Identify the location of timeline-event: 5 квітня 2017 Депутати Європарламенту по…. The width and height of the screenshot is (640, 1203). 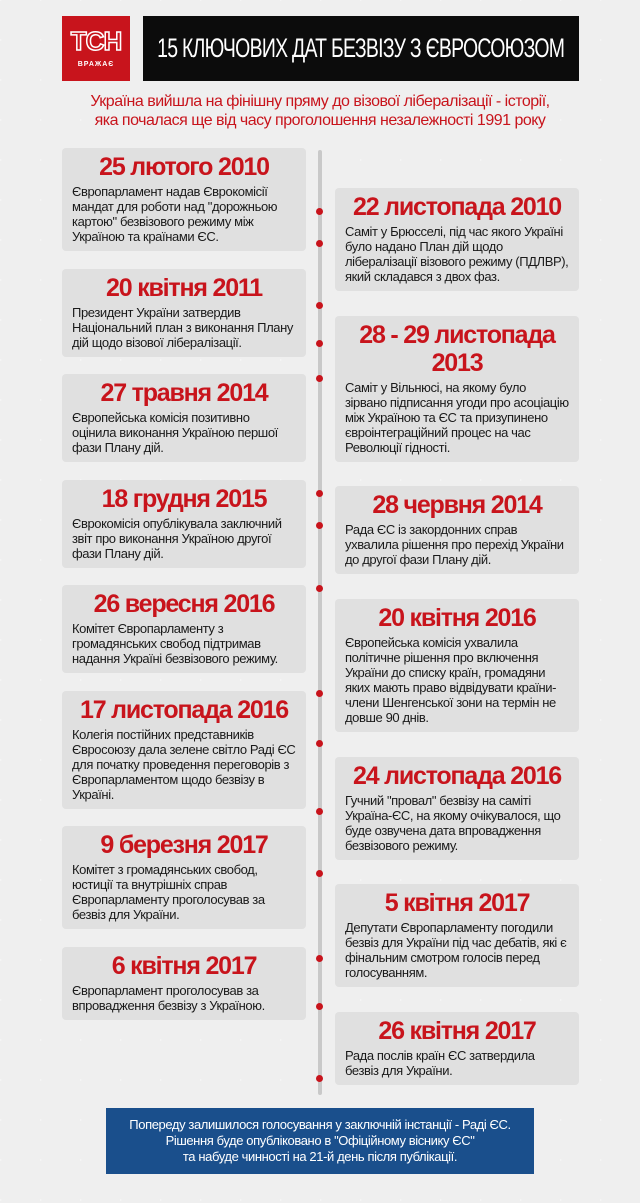
(457, 936).